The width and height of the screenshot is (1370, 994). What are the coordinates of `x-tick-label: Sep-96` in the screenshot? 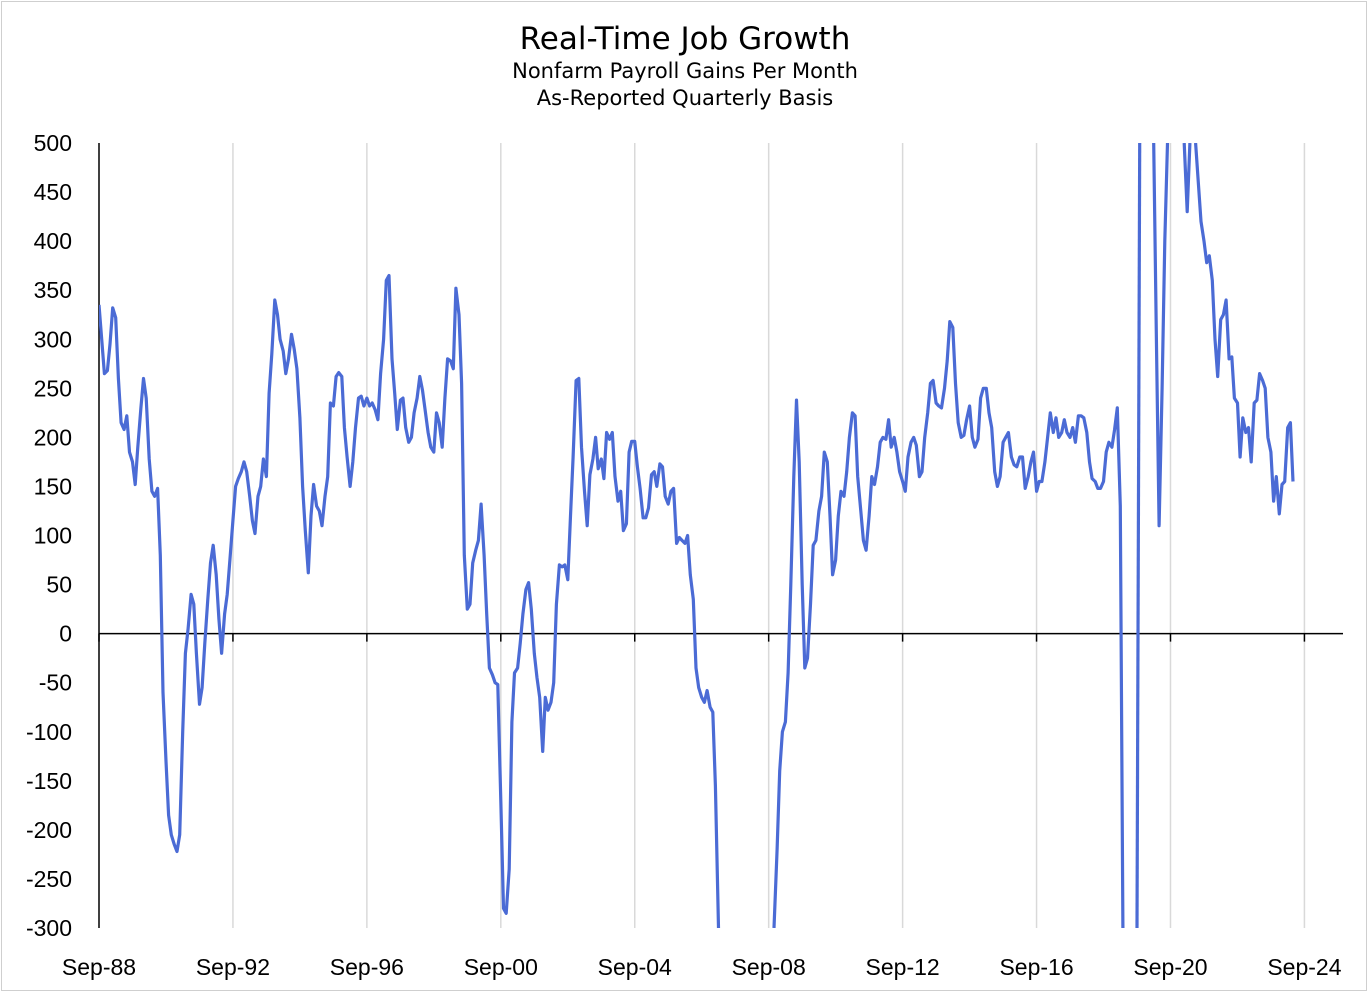 It's located at (367, 967).